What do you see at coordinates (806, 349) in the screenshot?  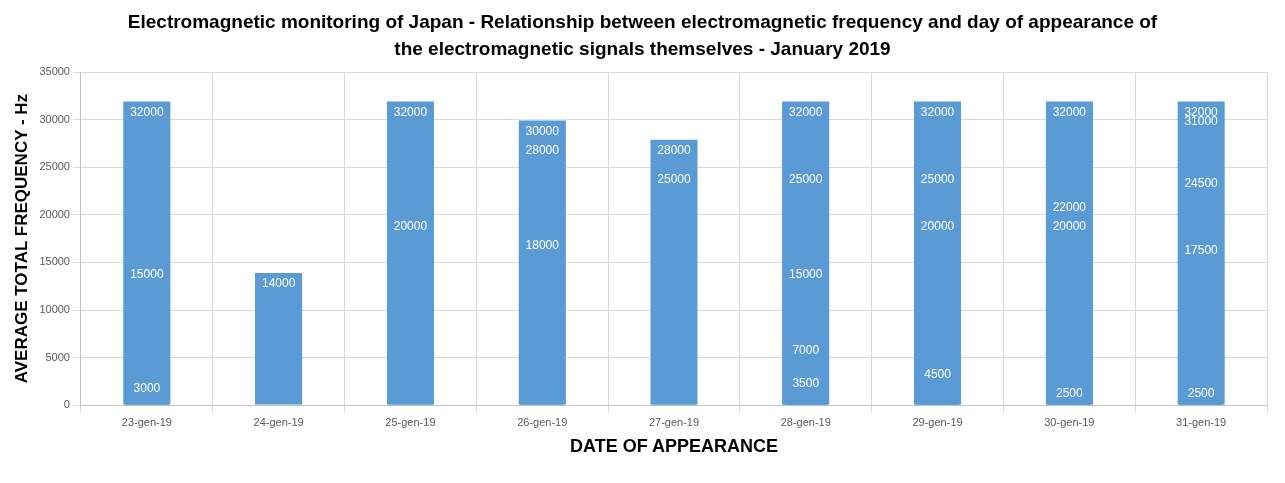 I see `data-label: 7000` at bounding box center [806, 349].